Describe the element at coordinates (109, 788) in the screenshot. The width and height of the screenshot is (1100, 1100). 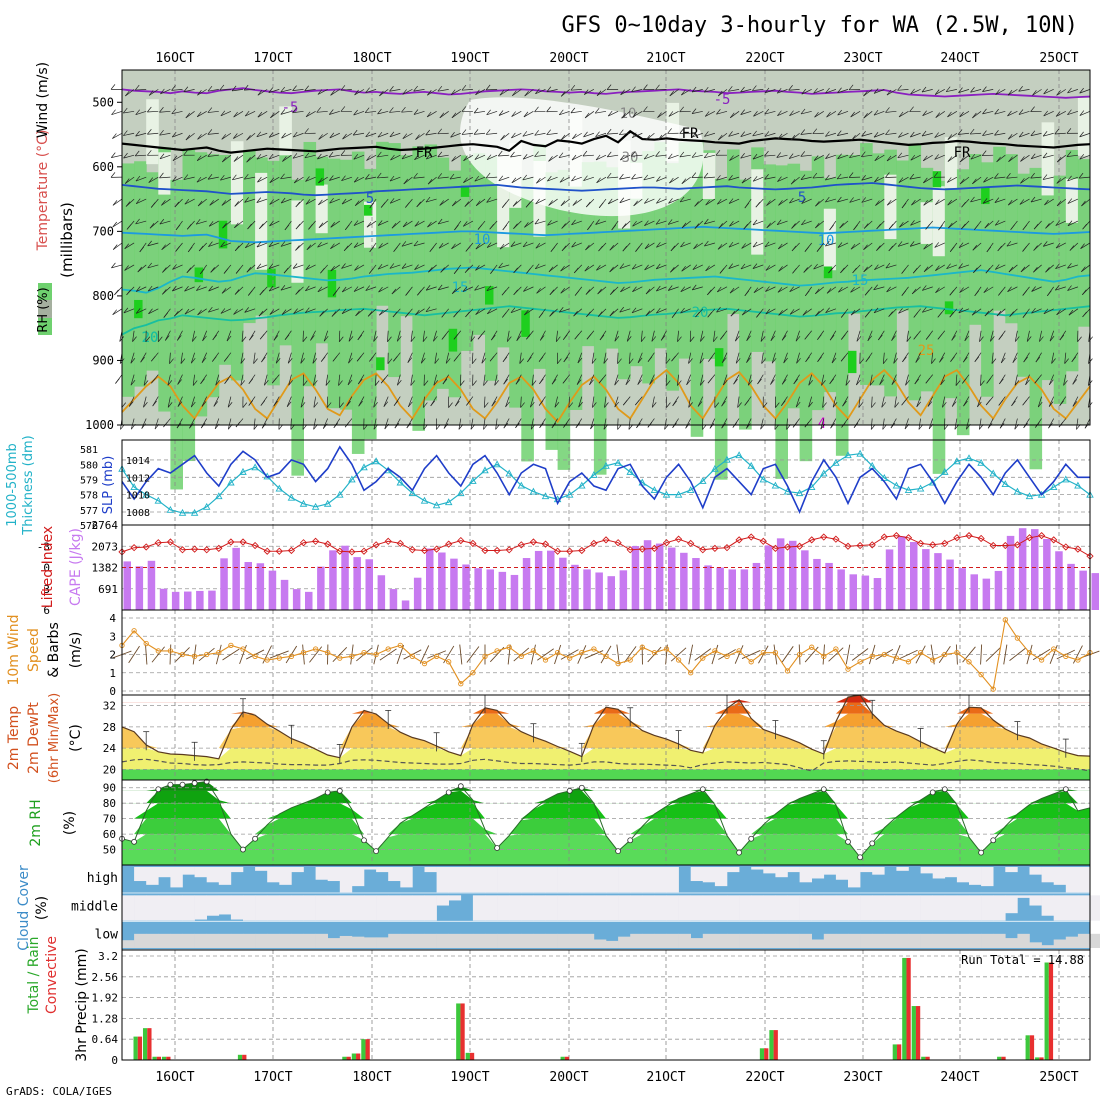
I see `rh2m-tick-label: 90` at that location.